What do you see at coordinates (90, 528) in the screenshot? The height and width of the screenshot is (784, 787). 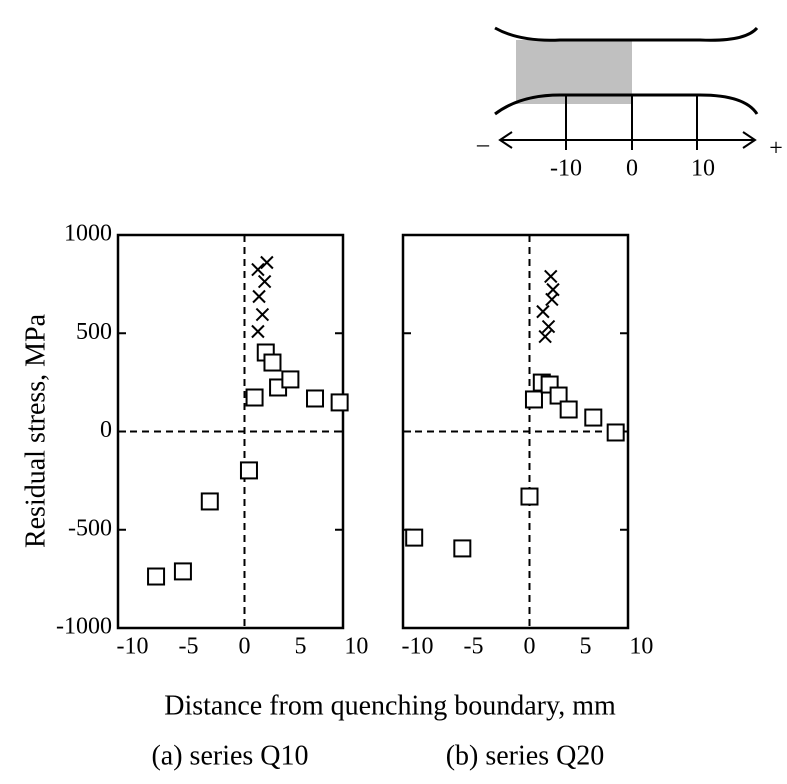 I see `y-tick-label: -500` at bounding box center [90, 528].